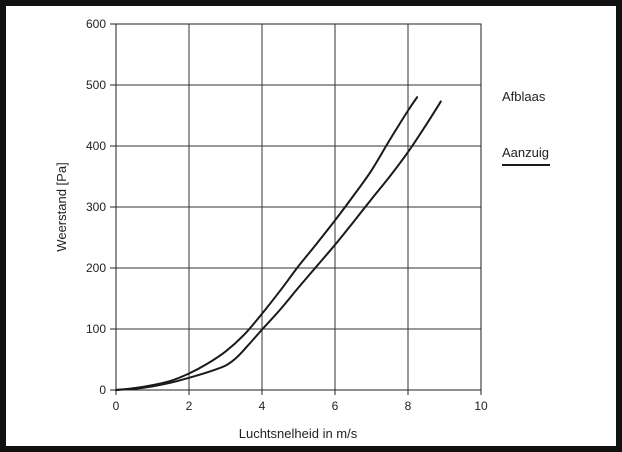  Describe the element at coordinates (524, 96) in the screenshot. I see `legend-label-afblaas: Afblaas` at that location.